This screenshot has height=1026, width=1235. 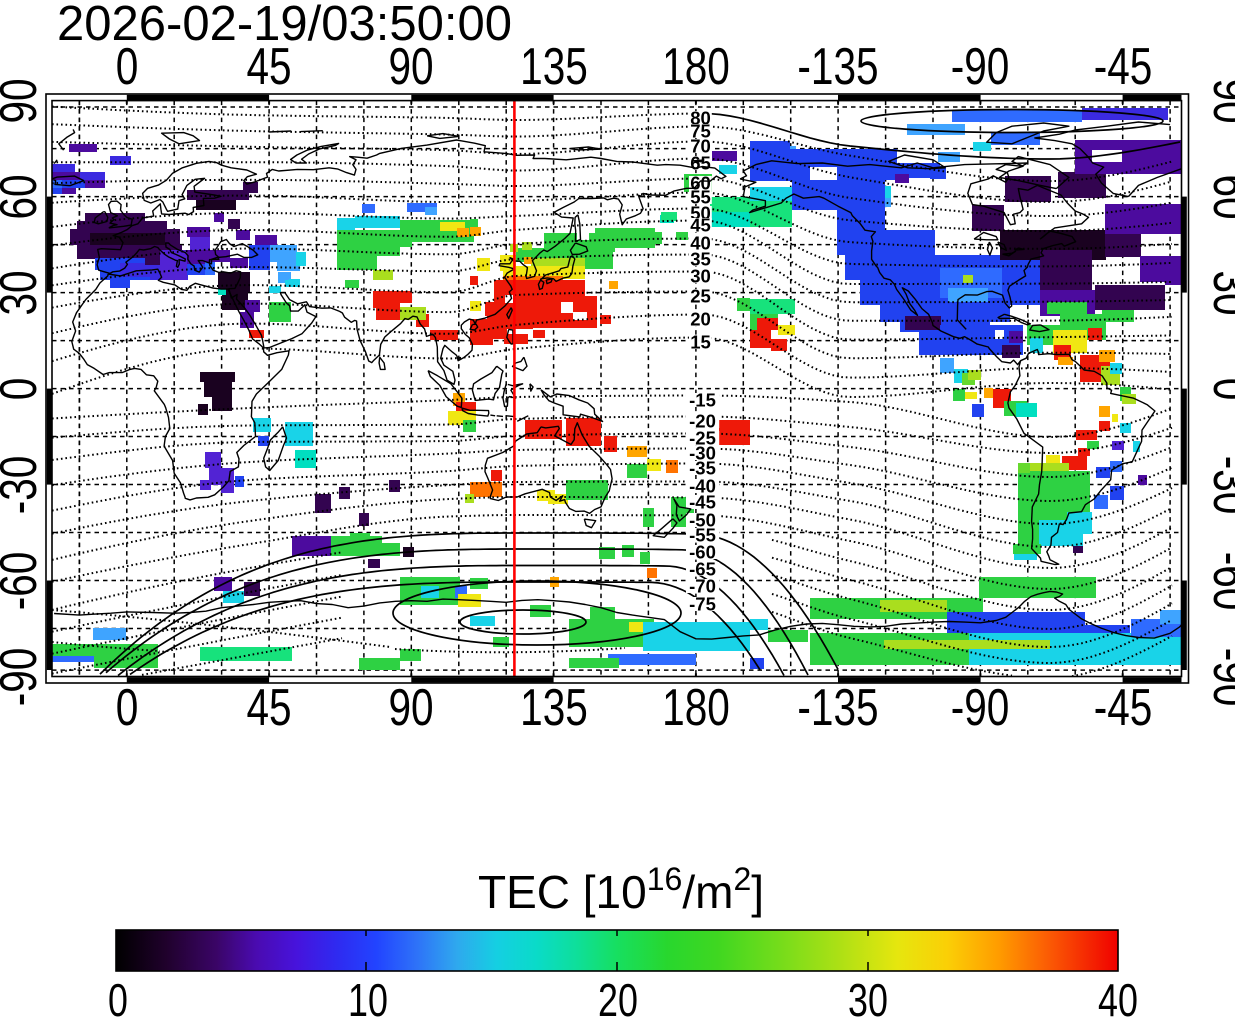 I want to click on svg-text: 65, so click(x=700, y=163).